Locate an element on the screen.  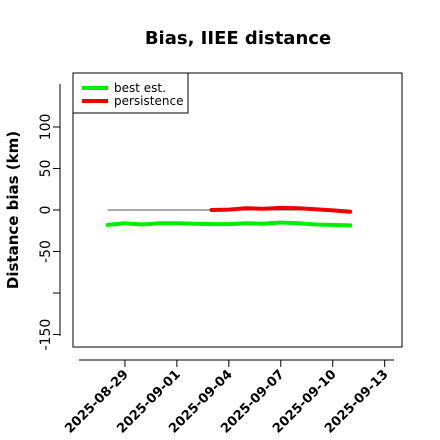
legend-label-persistence: persistence is located at coordinates (148, 101).